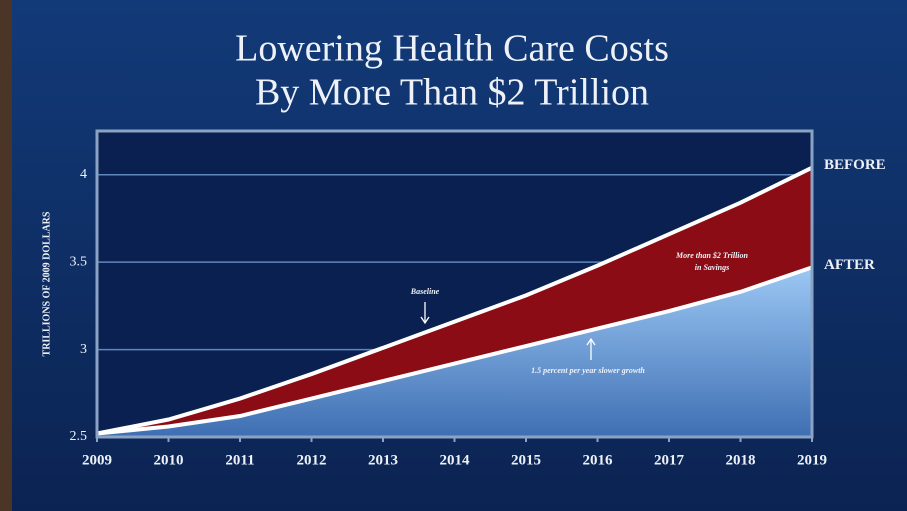  I want to click on x-tick-label: 2013, so click(383, 460).